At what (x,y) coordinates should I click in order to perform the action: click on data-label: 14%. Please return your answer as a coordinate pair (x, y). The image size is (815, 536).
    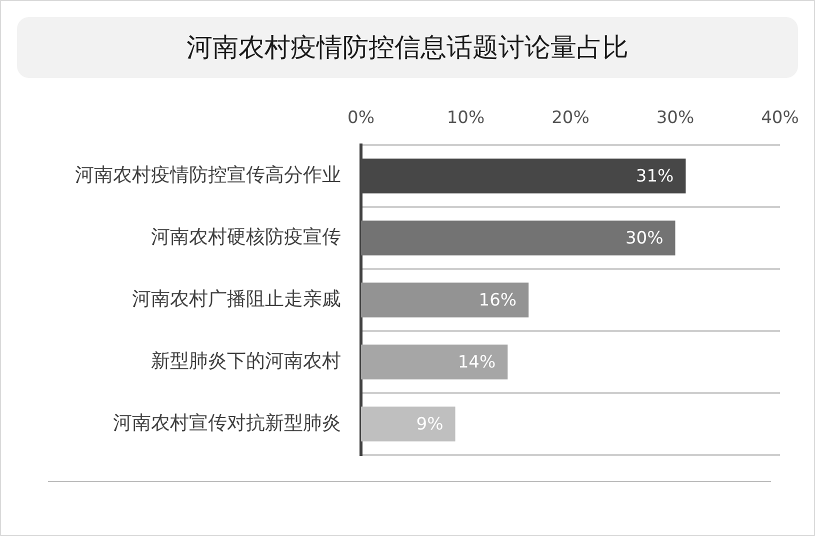
    Looking at the image, I should click on (477, 362).